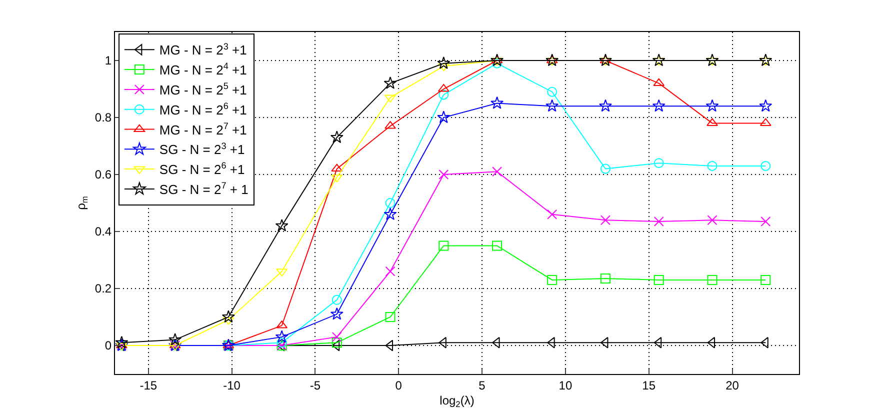  I want to click on legend-label: SG - N = 2$^{3}$ +1, so click(202, 149).